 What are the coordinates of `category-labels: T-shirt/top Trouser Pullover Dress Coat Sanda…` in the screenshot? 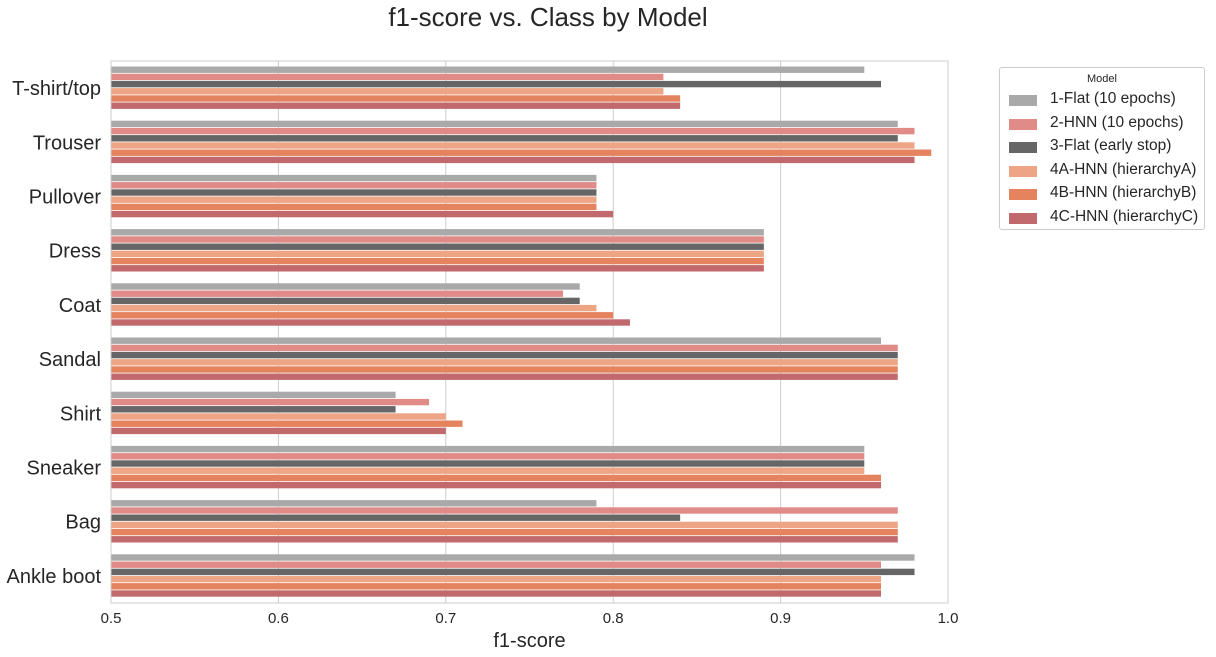 It's located at (53, 333).